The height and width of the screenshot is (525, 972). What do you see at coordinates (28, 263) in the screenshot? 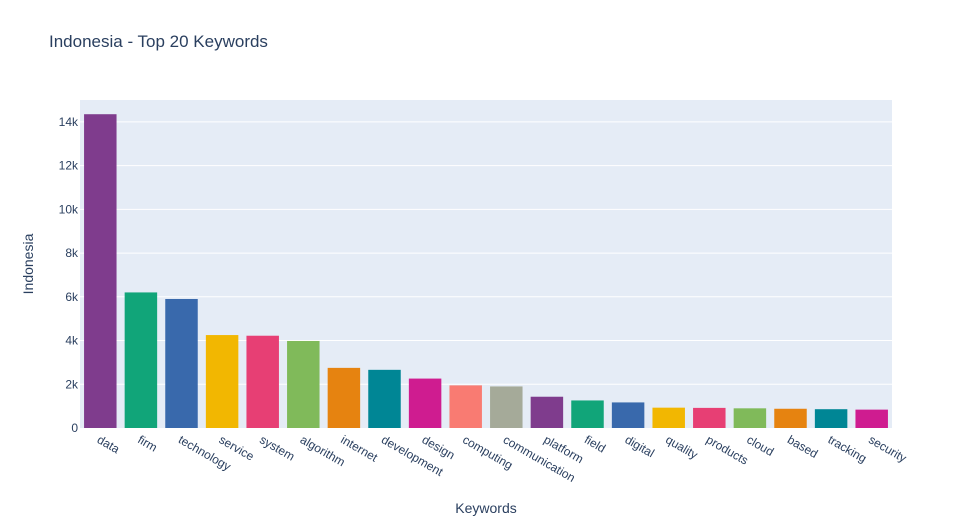
I see `y-axis-title: Indonesia` at bounding box center [28, 263].